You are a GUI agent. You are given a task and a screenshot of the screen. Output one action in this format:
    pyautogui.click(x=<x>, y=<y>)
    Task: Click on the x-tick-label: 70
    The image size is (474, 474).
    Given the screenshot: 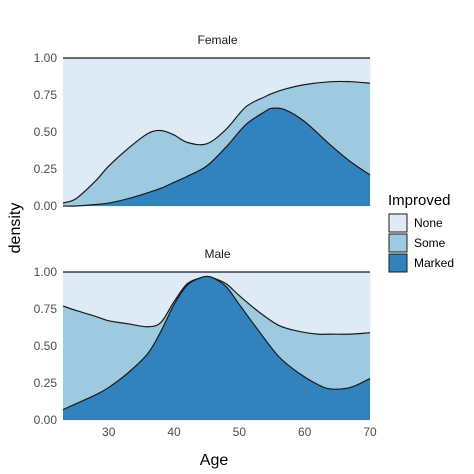 What is the action you would take?
    pyautogui.click(x=370, y=432)
    